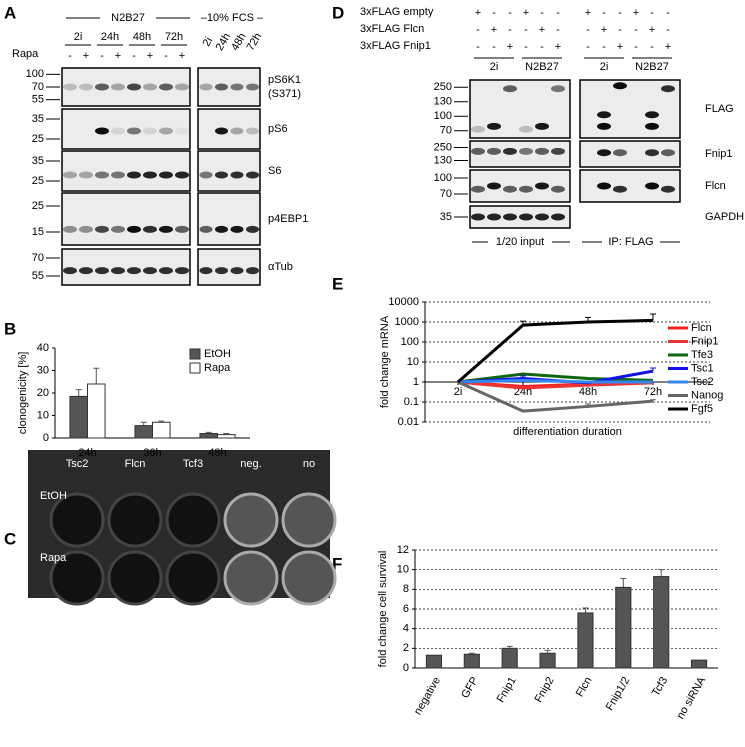 The height and width of the screenshot is (747, 745). I want to click on panel-label: F, so click(337, 563).